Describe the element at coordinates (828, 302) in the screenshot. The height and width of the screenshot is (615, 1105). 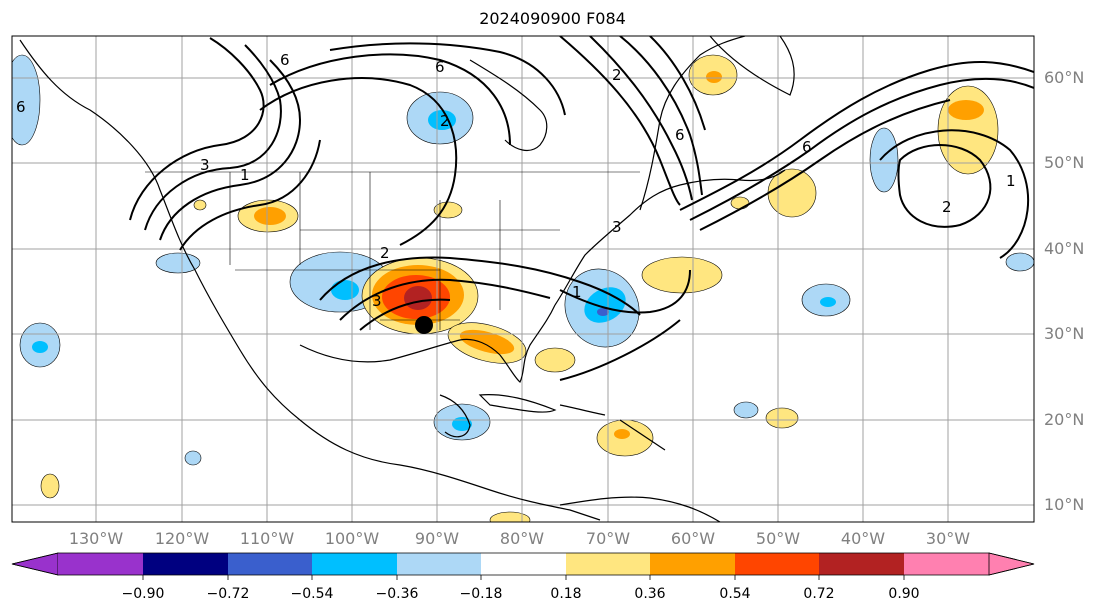
I see `negative-anomaly-mid-atlantic-core` at that location.